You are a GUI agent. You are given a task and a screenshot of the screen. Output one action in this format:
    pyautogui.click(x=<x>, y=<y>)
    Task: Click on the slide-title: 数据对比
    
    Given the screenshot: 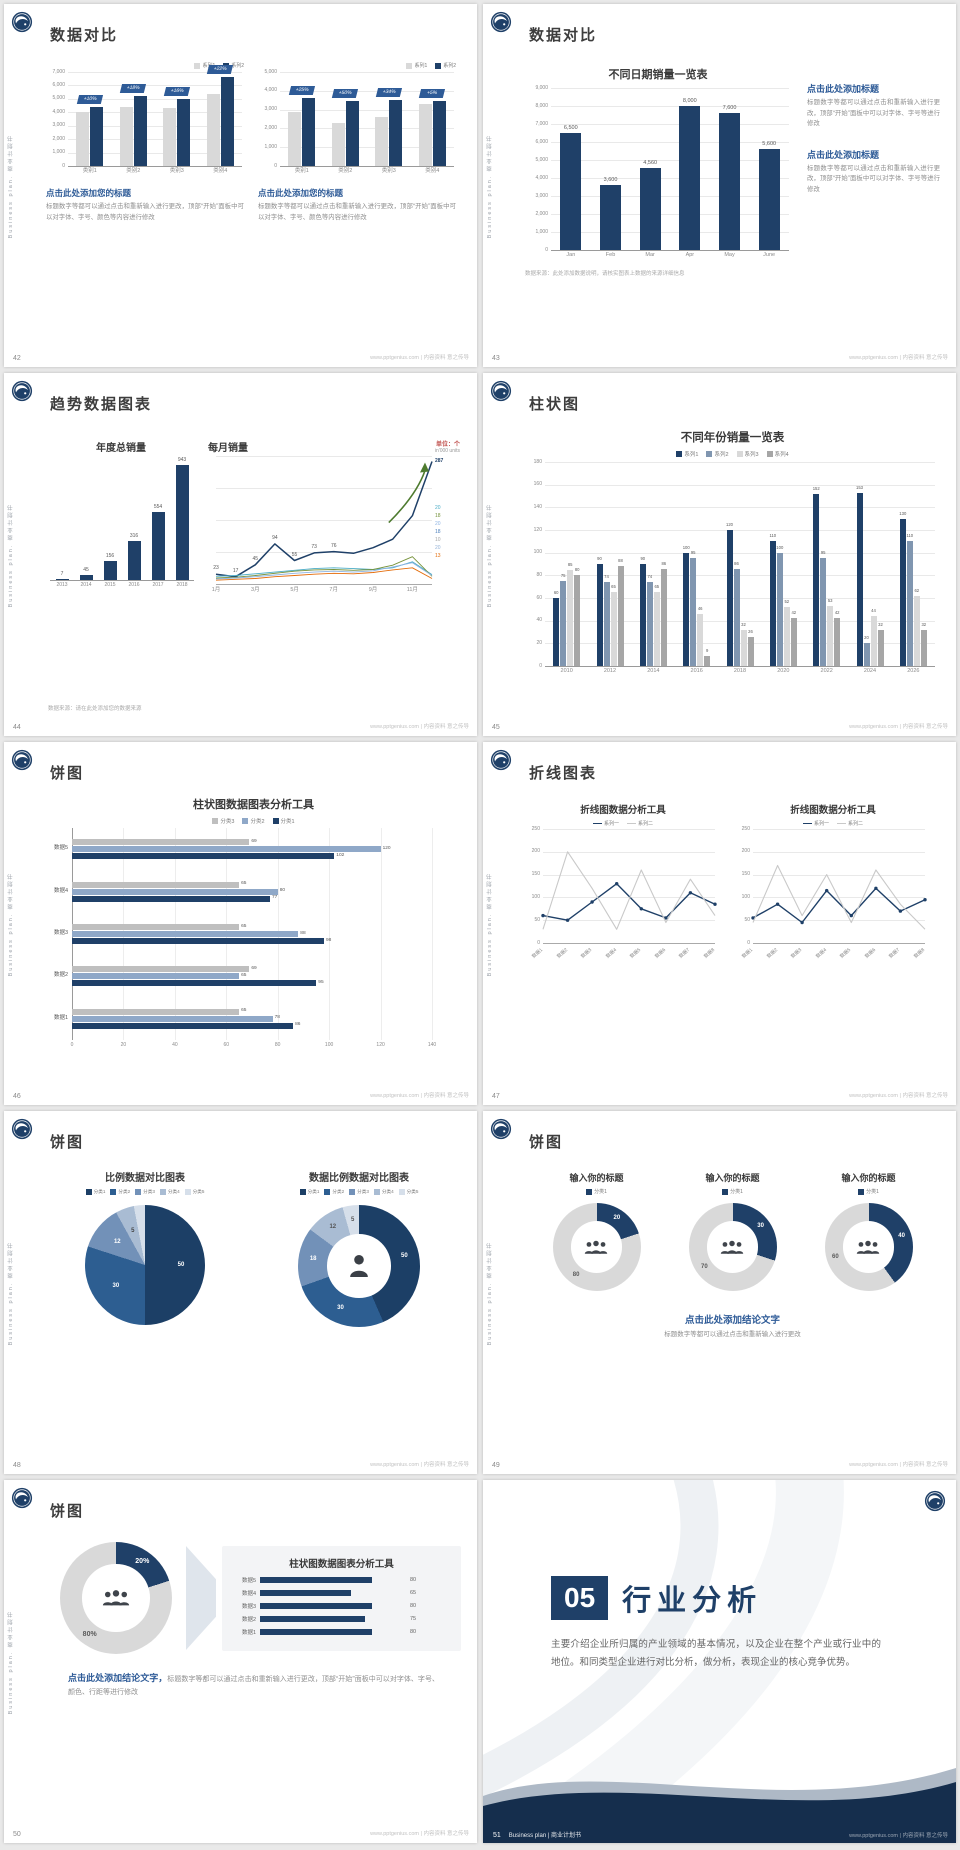 What is the action you would take?
    pyautogui.click(x=563, y=35)
    